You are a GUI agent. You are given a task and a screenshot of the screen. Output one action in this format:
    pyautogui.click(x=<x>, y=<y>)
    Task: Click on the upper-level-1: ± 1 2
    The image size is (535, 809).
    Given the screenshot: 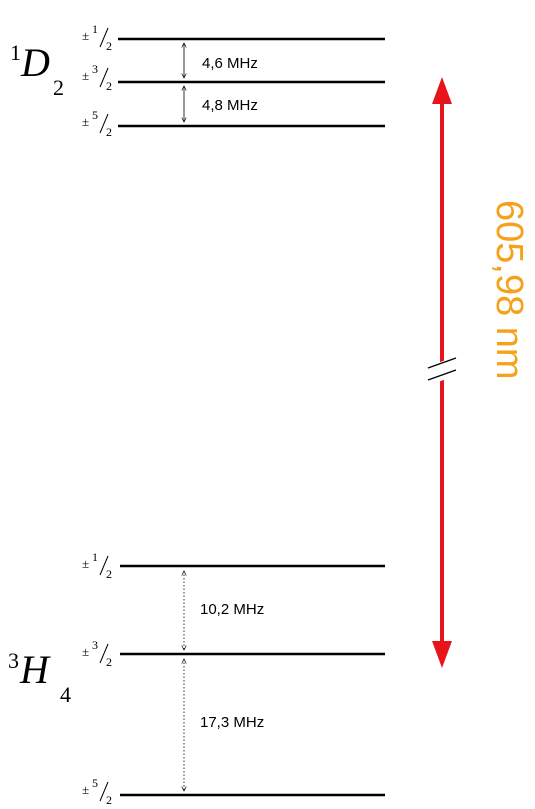 What is the action you would take?
    pyautogui.click(x=233, y=37)
    